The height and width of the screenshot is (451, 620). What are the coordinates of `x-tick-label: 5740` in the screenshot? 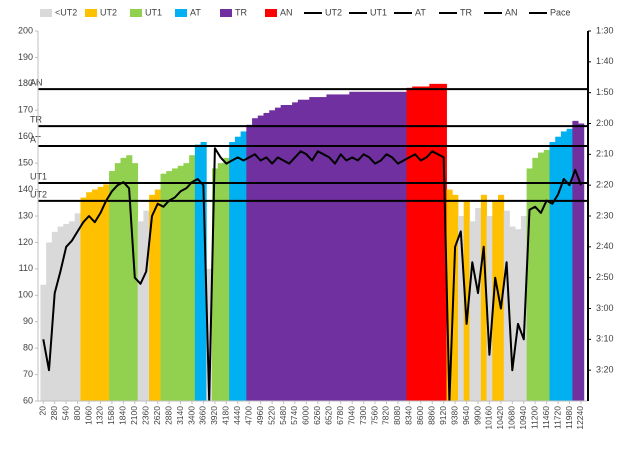 It's located at (294, 415).